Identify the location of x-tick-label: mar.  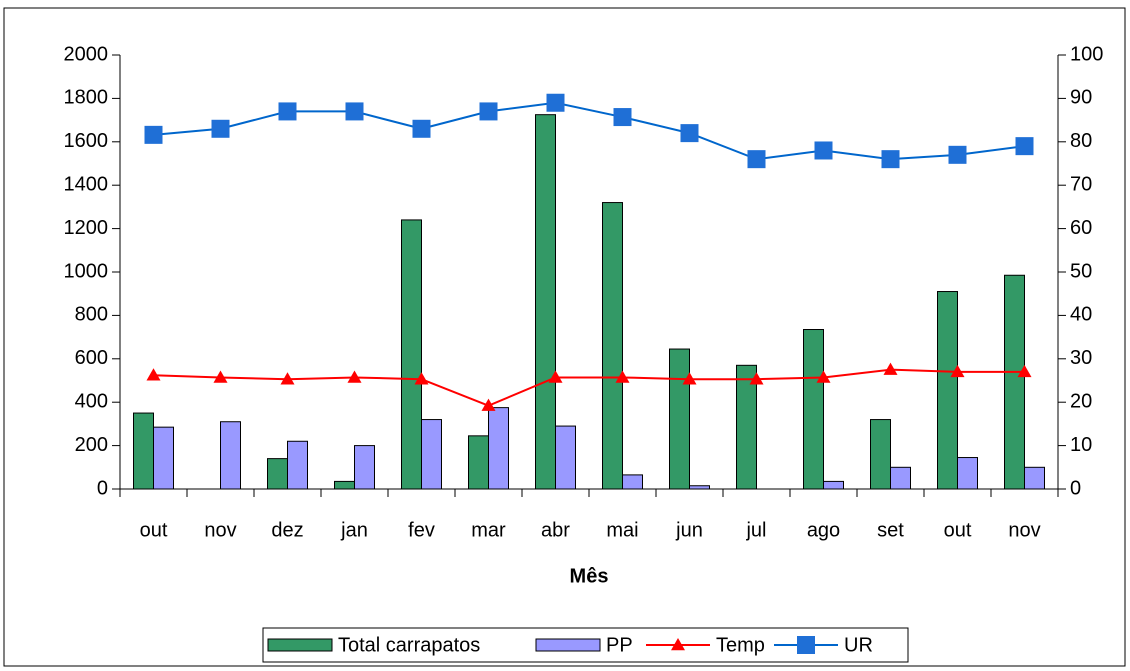
(488, 530).